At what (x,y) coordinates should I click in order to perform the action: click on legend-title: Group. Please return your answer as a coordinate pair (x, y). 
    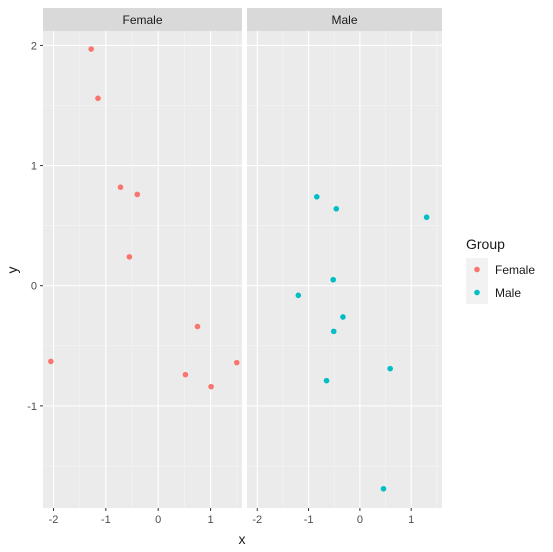
    Looking at the image, I should click on (485, 244).